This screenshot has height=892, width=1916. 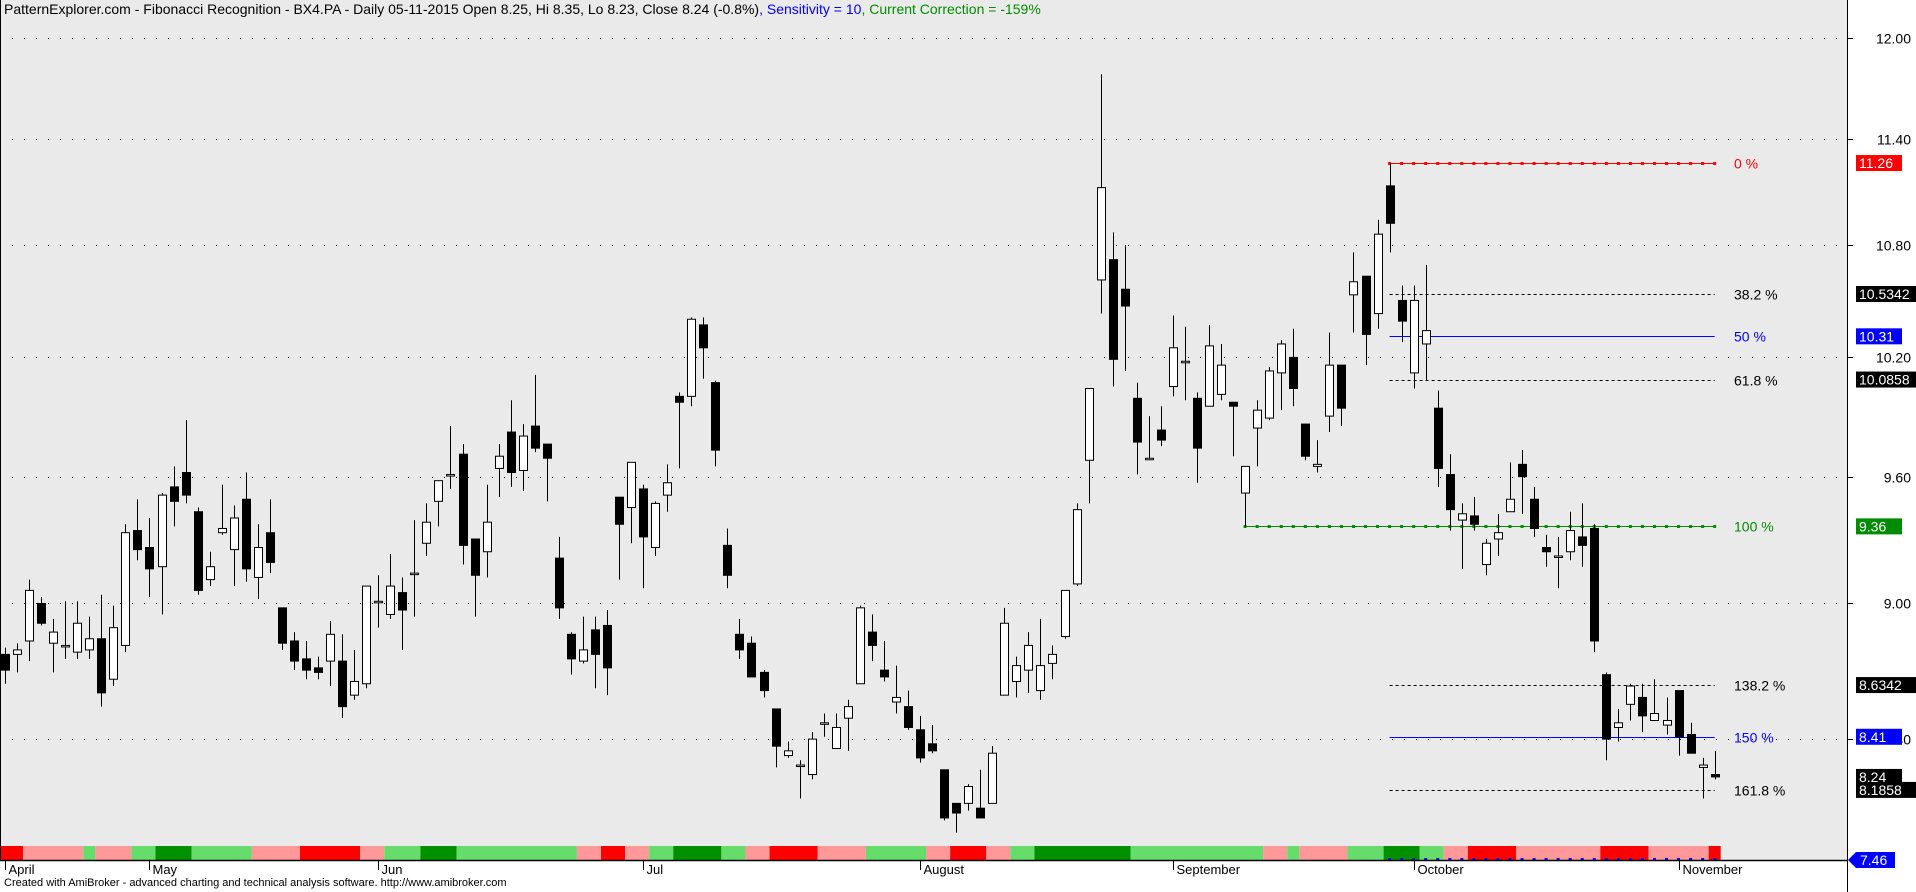 I want to click on fib-level-label: 161.8 %, so click(x=1759, y=791).